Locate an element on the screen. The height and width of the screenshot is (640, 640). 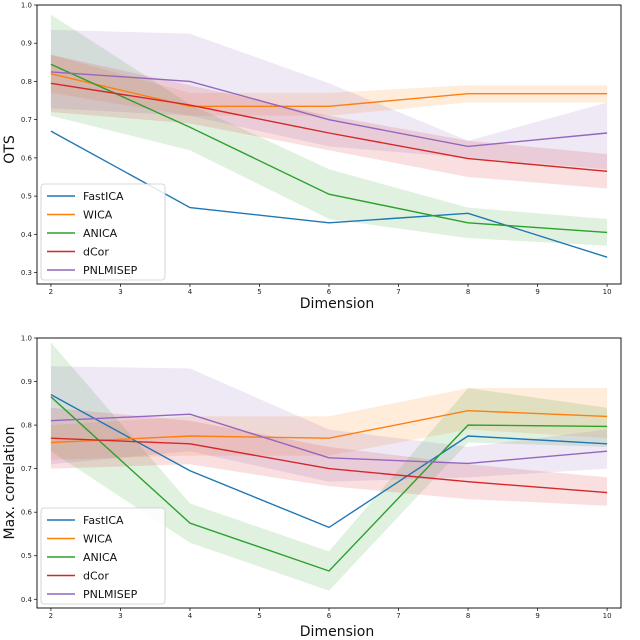
y-tick-label: 0.3 is located at coordinates (26, 273).